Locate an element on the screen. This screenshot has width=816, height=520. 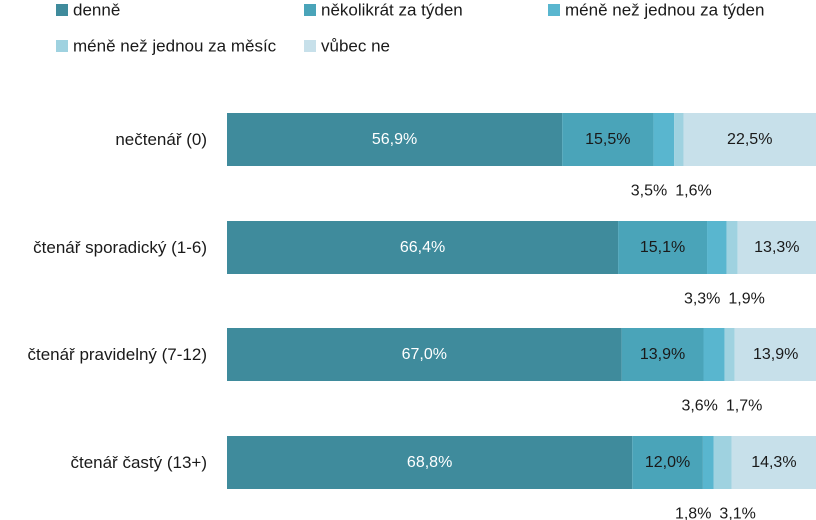
category-label-4: čtenář častý (13+) is located at coordinates (138, 462).